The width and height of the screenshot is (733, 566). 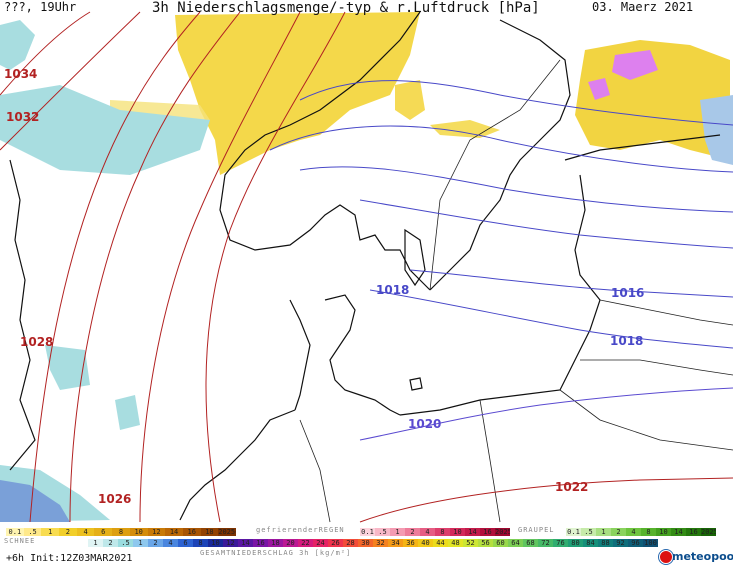 I want to click on coast-gotland, so click(x=415, y=257).